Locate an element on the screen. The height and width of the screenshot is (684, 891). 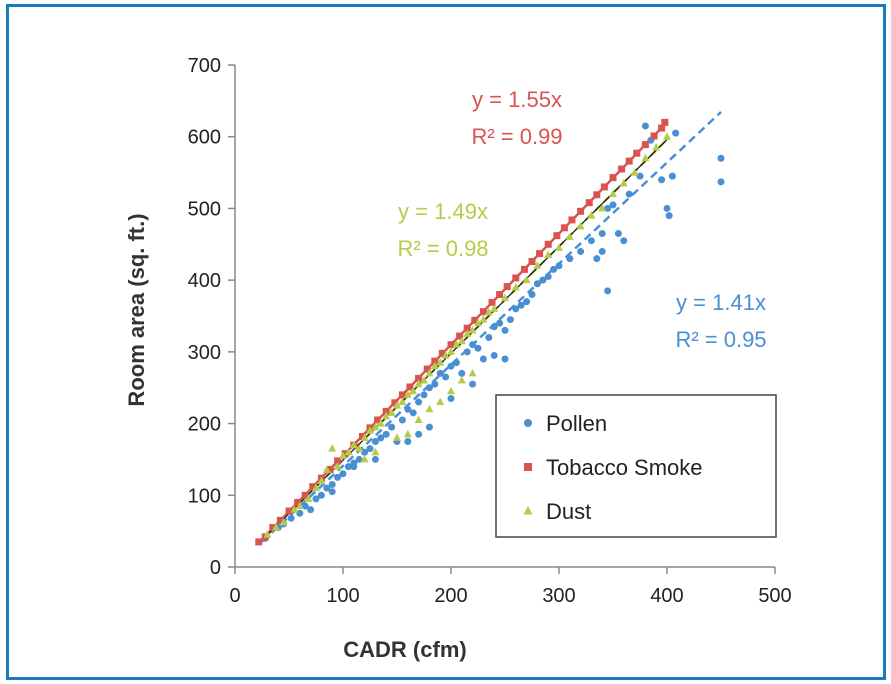
legend-marker-pollen is located at coordinates (528, 423).